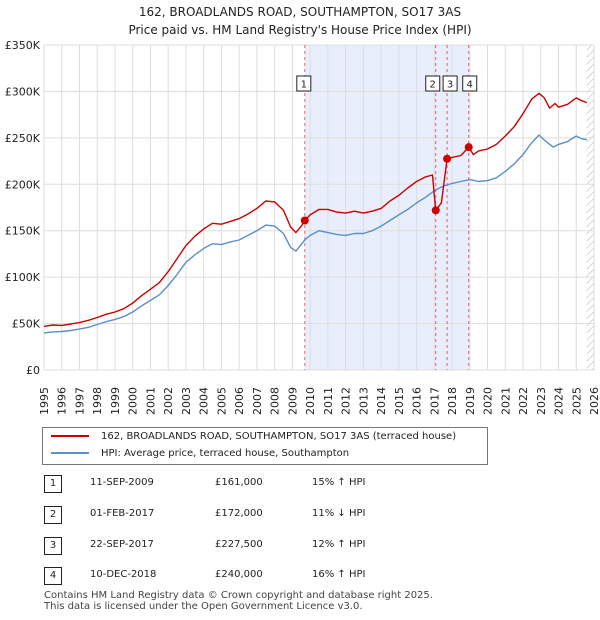 The height and width of the screenshot is (620, 600). Describe the element at coordinates (53, 515) in the screenshot. I see `transaction-number-badge: 2` at that location.